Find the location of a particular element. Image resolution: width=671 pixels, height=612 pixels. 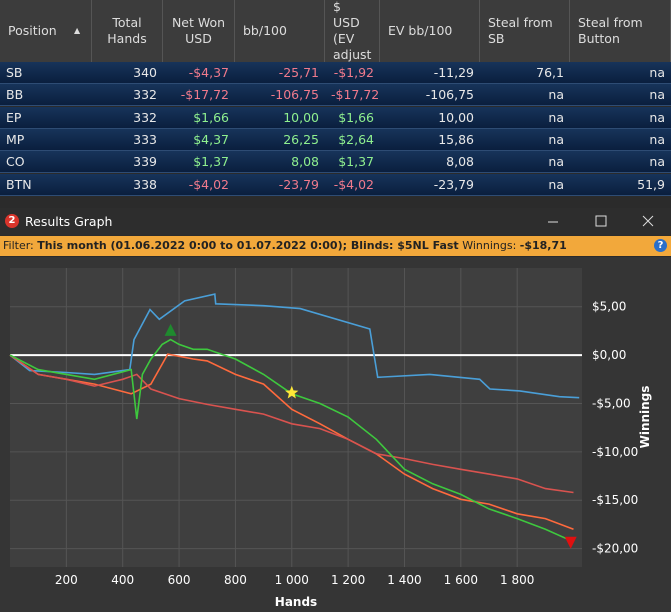

table-cell: 15,86 is located at coordinates (456, 139).